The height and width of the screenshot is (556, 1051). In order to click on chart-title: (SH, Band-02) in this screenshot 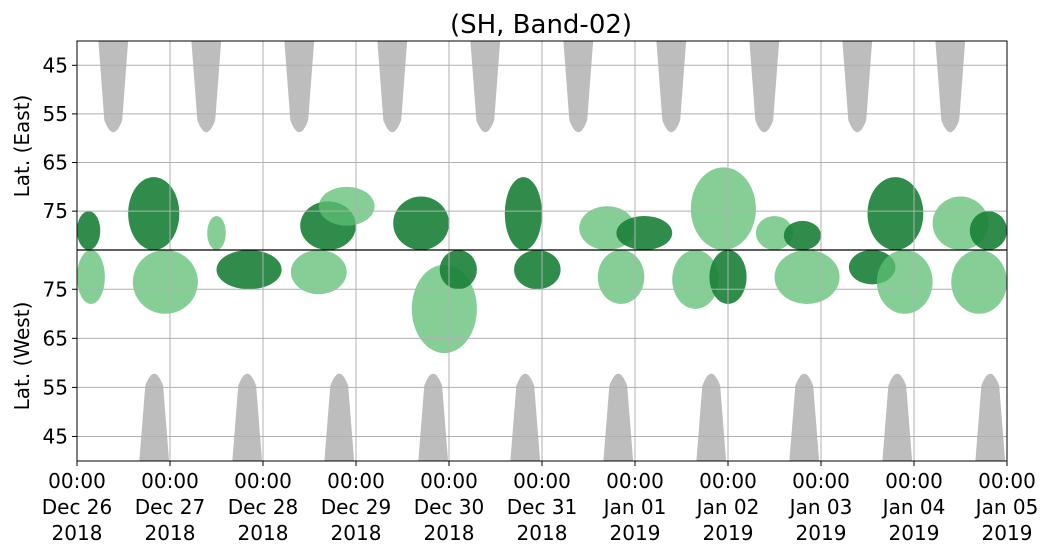, I will do `click(541, 25)`.